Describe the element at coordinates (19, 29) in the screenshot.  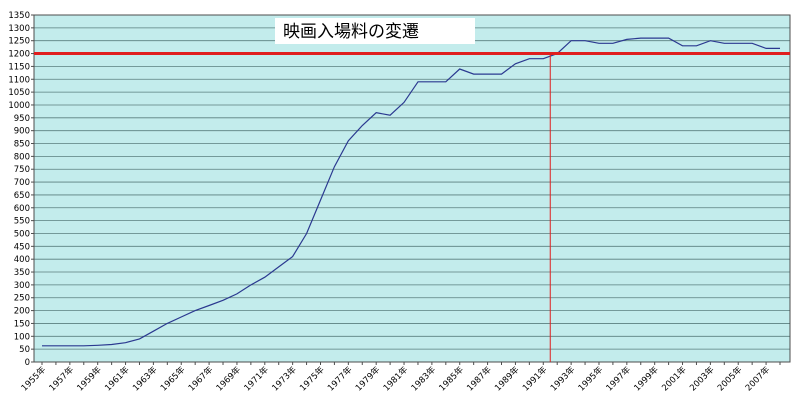
I see `y-tick-label: 1300` at that location.